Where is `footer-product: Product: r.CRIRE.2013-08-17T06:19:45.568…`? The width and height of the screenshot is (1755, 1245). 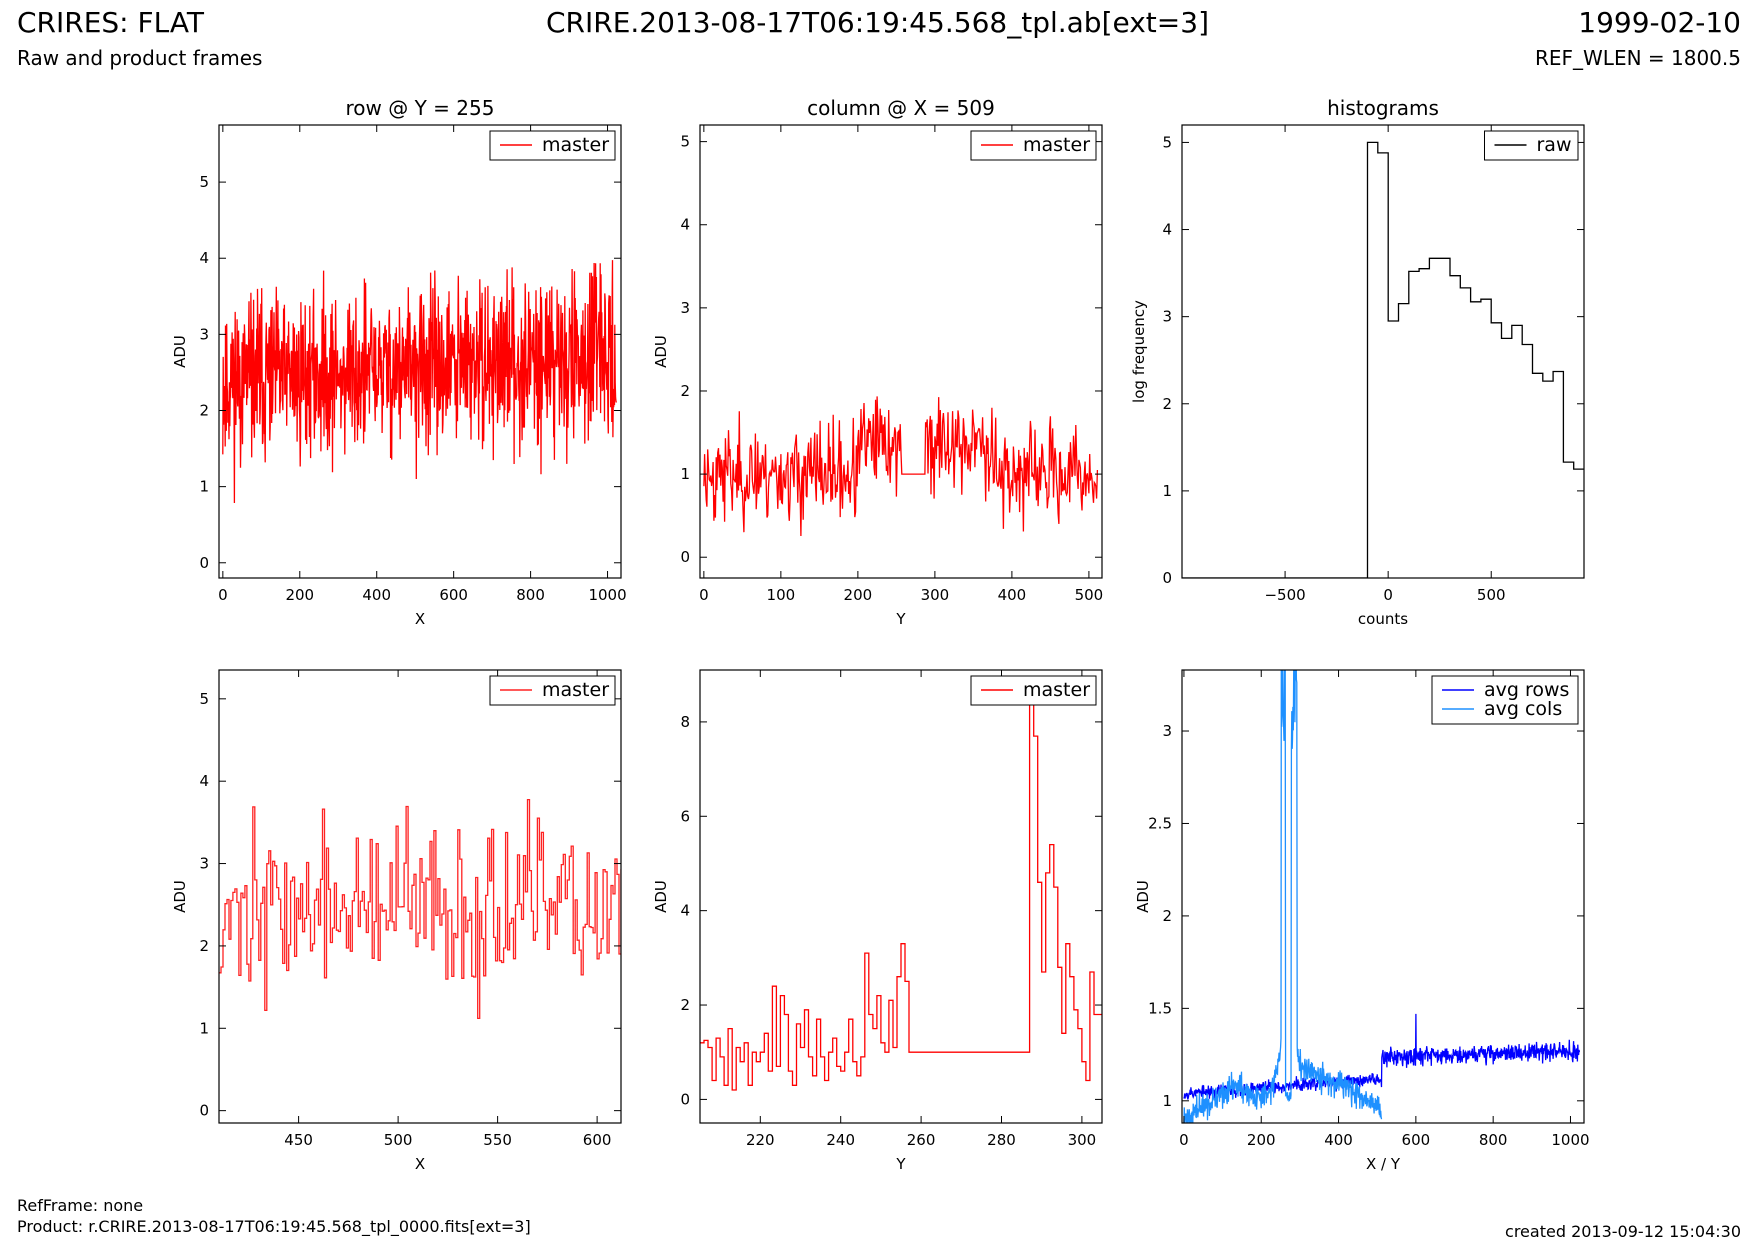
footer-product: Product: r.CRIRE.2013-08-17T06:19:45.568… is located at coordinates (274, 1226).